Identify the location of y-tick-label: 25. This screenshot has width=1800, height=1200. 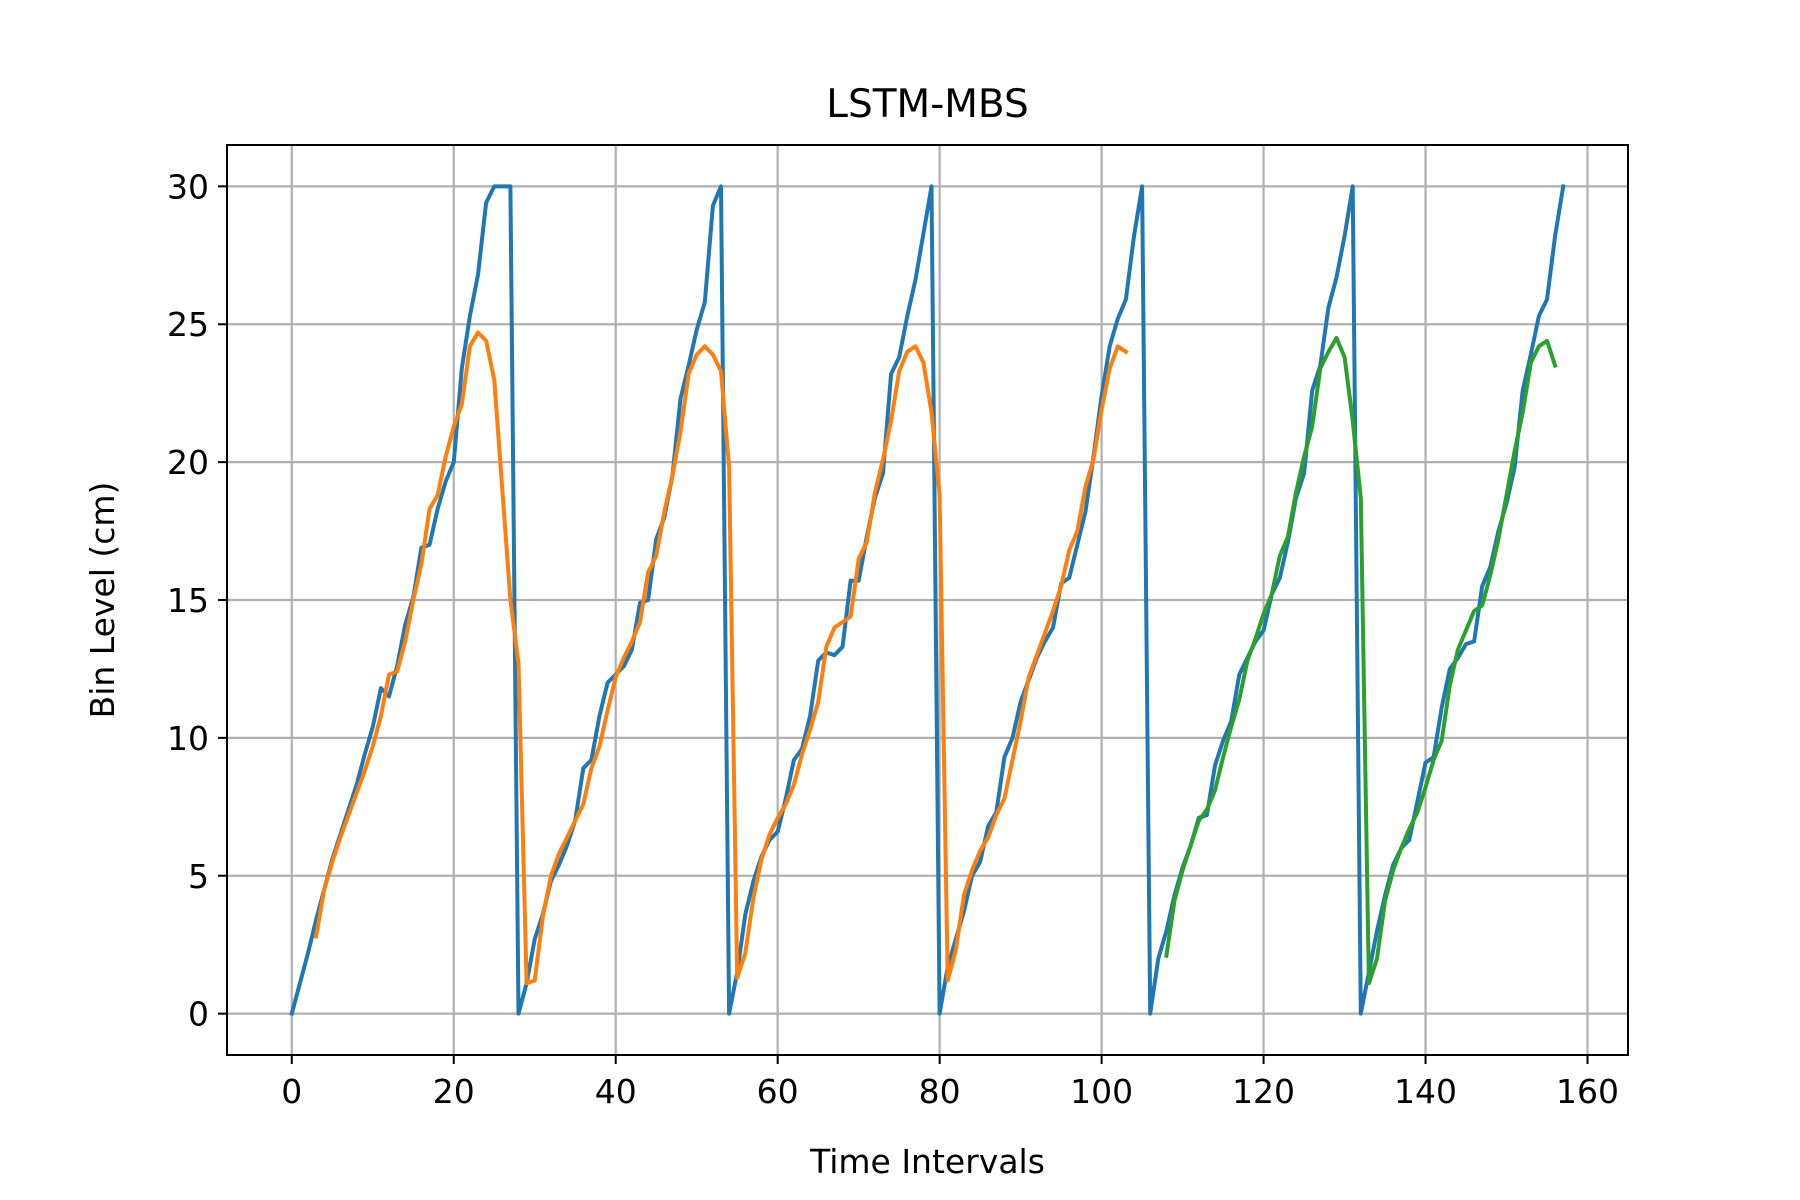
(188, 324).